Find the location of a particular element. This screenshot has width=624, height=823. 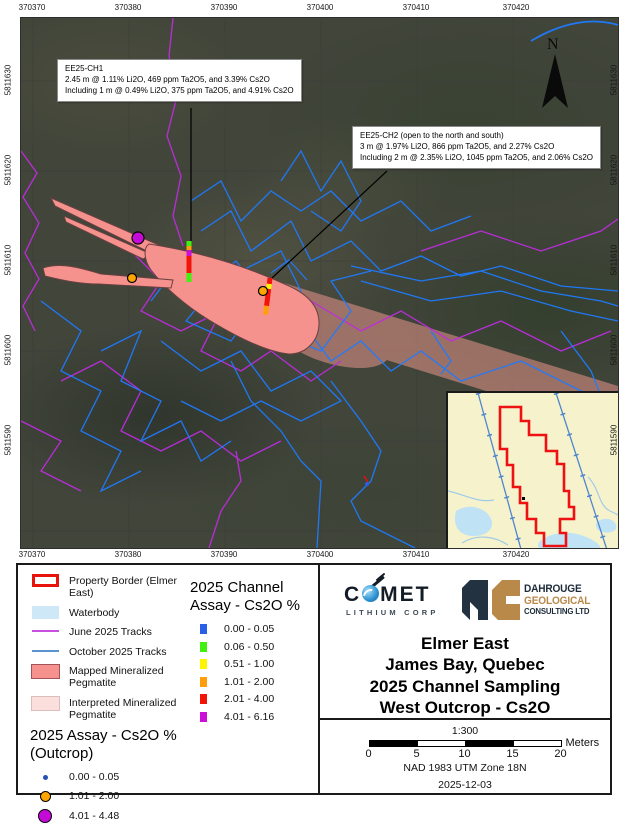

outcrop-class-row: 4.01 - 4.48 is located at coordinates (109, 816).